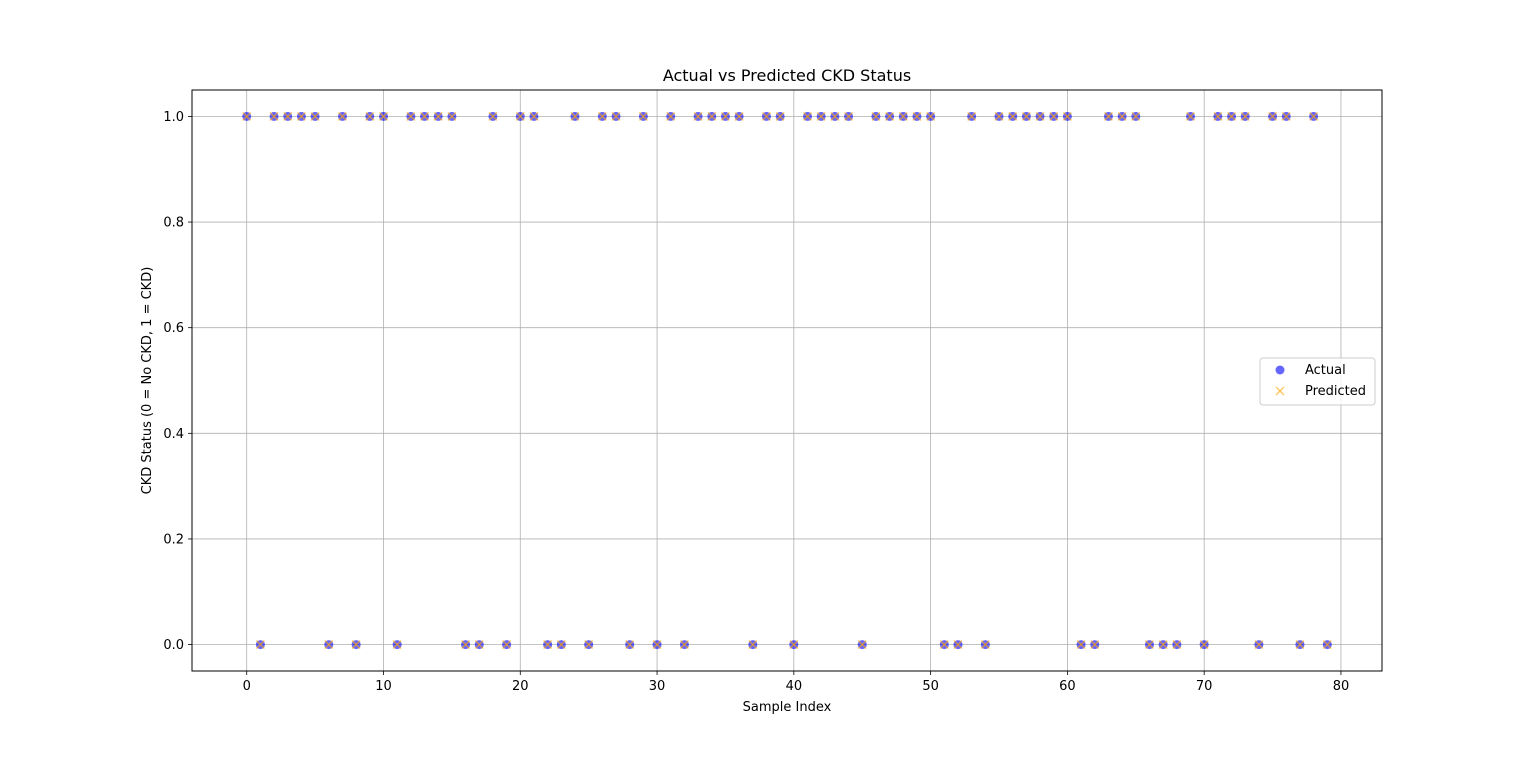 The width and height of the screenshot is (1536, 758). I want to click on legend-predicted-marker, so click(1280, 391).